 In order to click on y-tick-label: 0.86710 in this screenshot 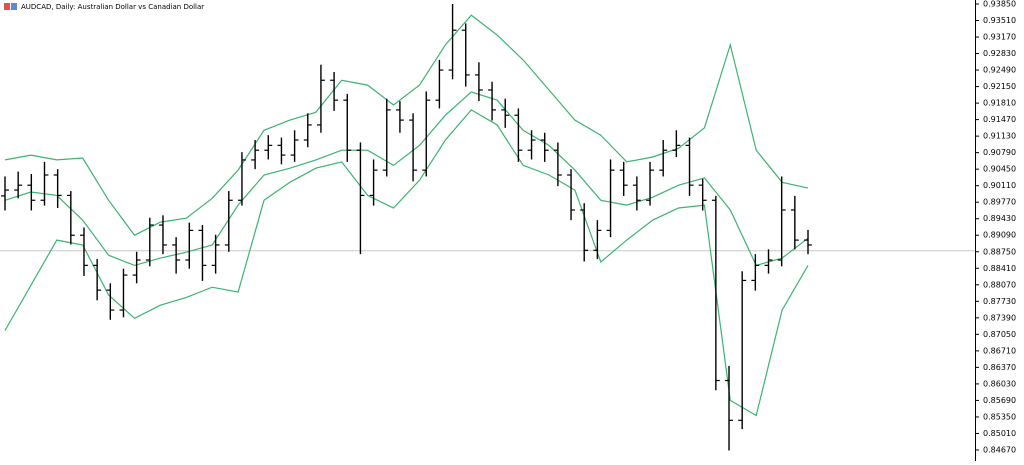, I will do `click(999, 350)`.